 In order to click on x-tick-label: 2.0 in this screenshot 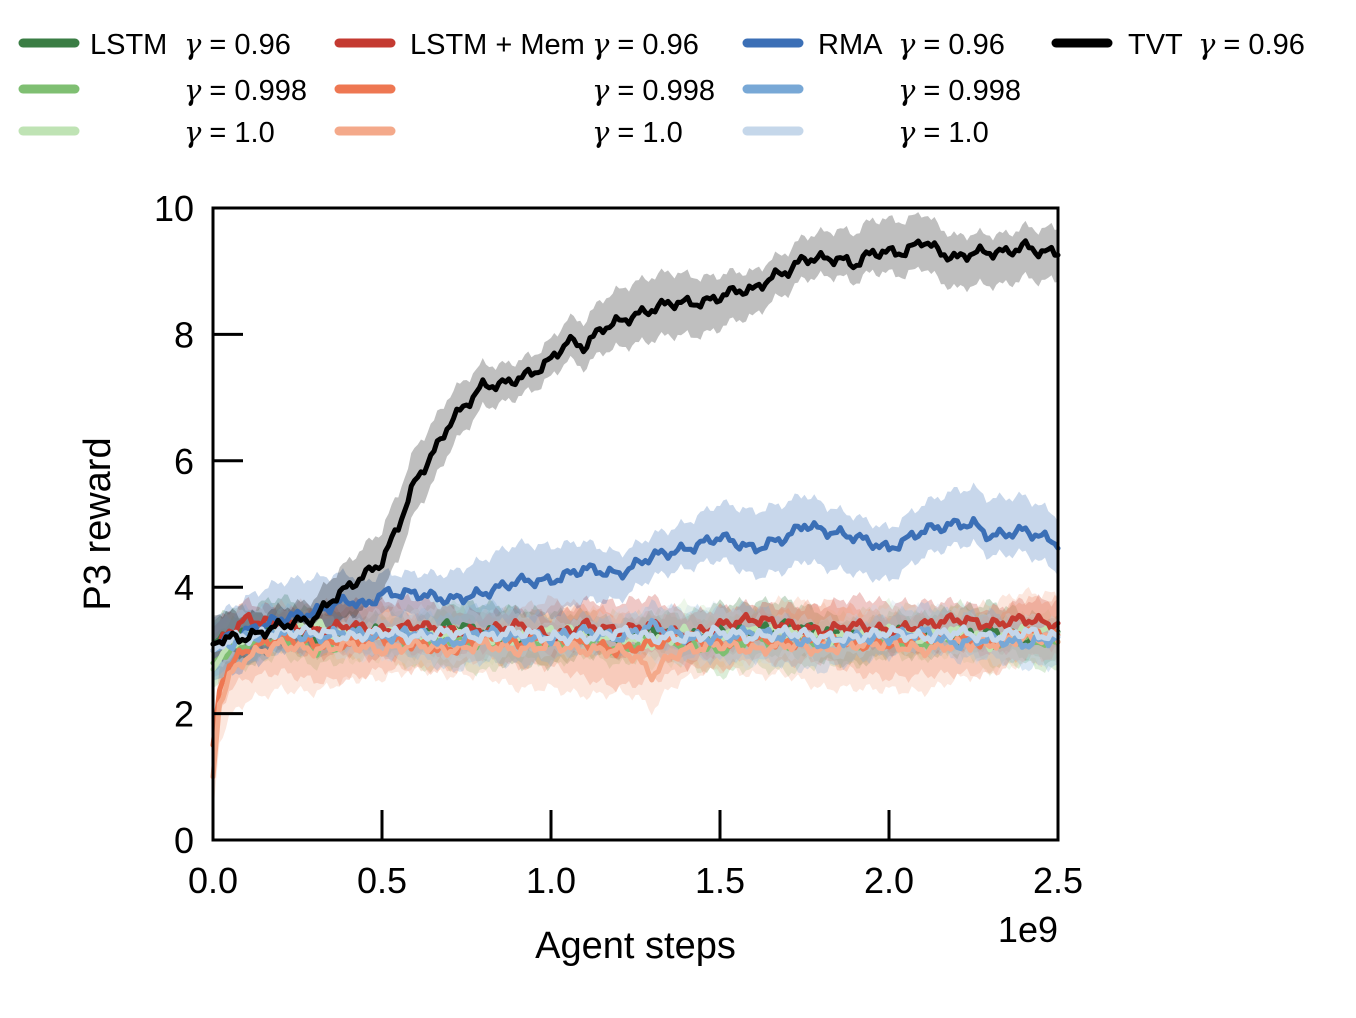, I will do `click(889, 880)`.